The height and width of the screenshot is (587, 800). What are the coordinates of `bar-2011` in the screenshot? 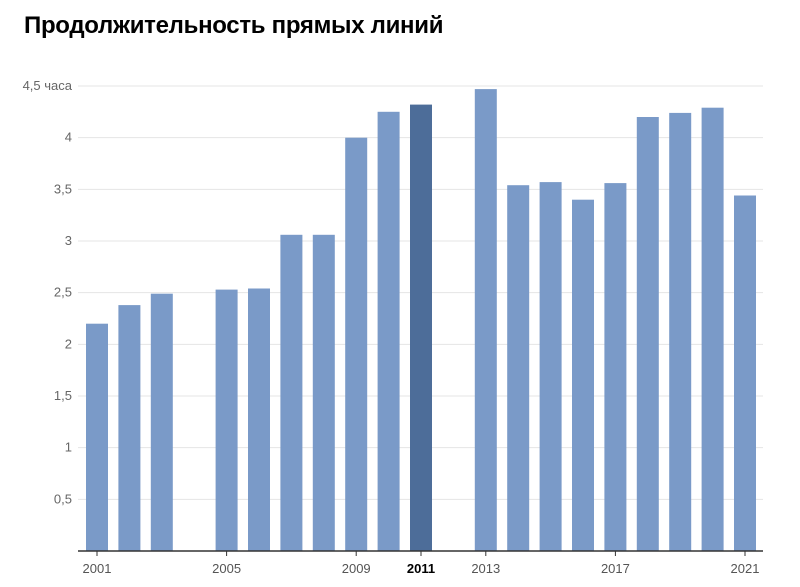 It's located at (421, 327).